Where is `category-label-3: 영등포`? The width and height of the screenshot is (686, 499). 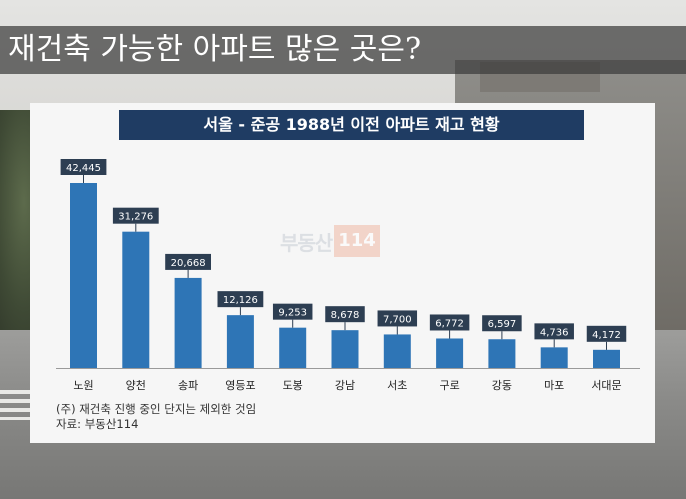 category-label-3: 영등포 is located at coordinates (240, 385).